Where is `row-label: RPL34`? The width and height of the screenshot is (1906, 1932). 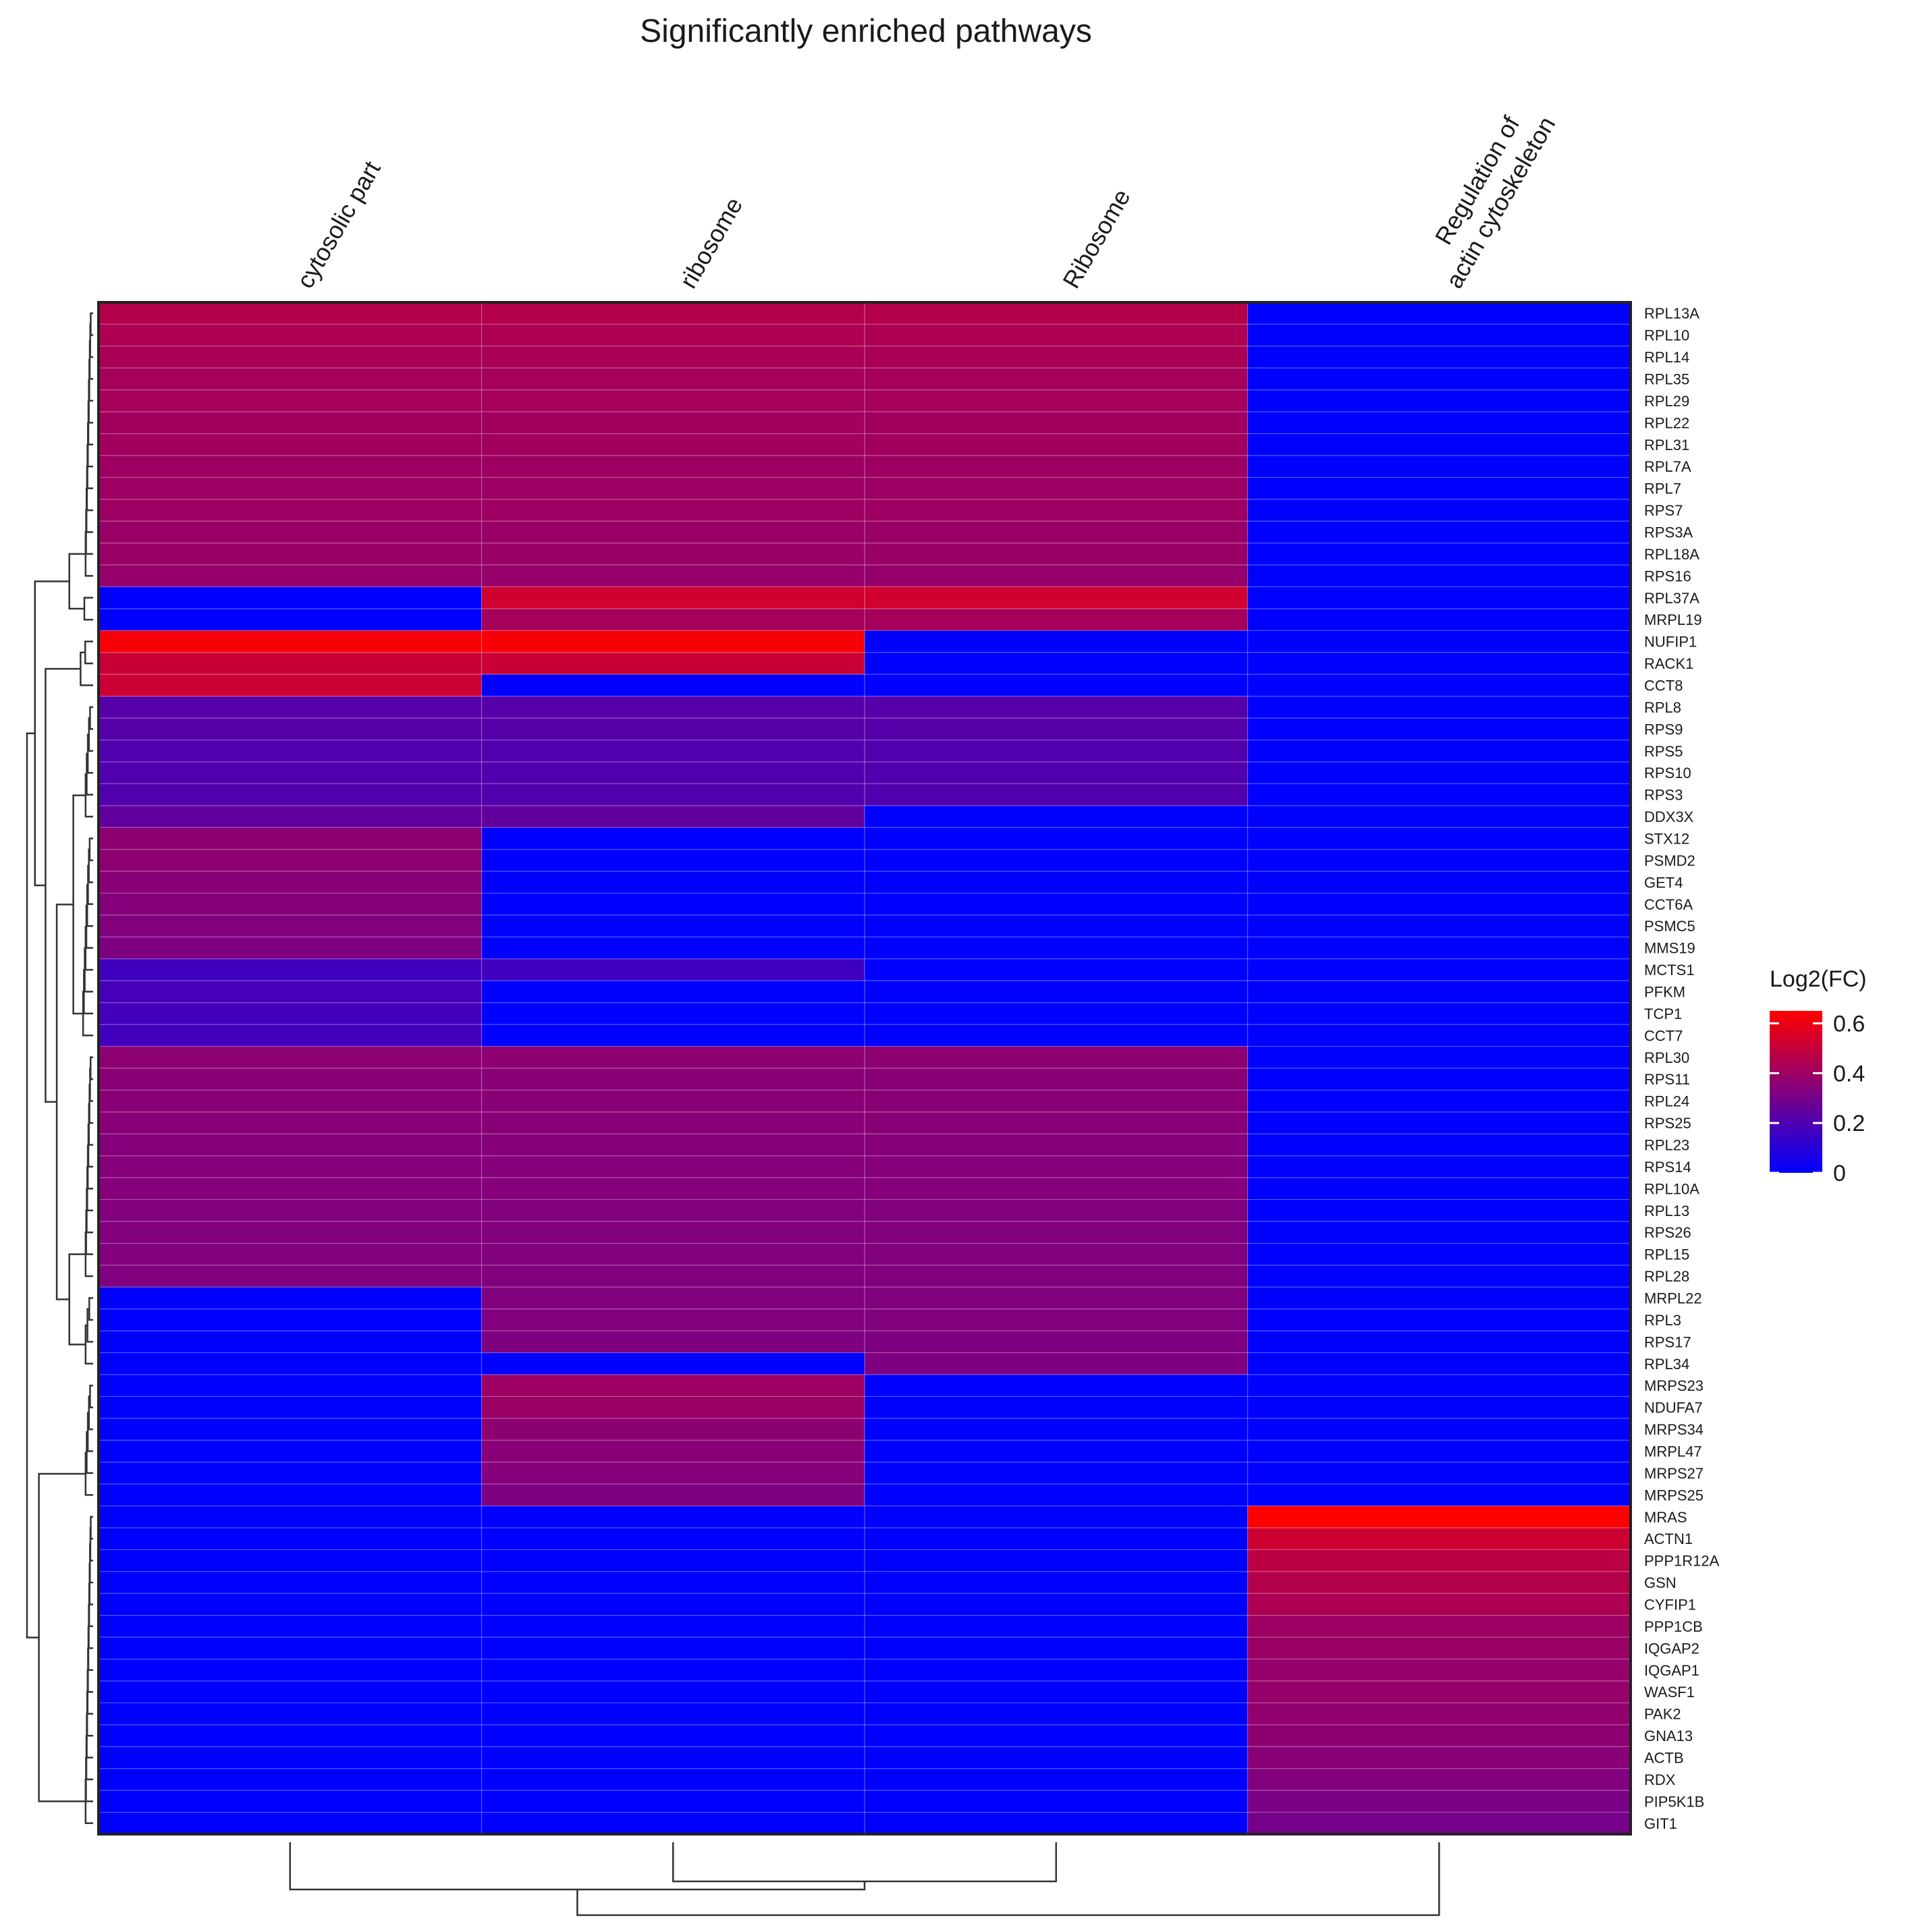 row-label: RPL34 is located at coordinates (1666, 1364).